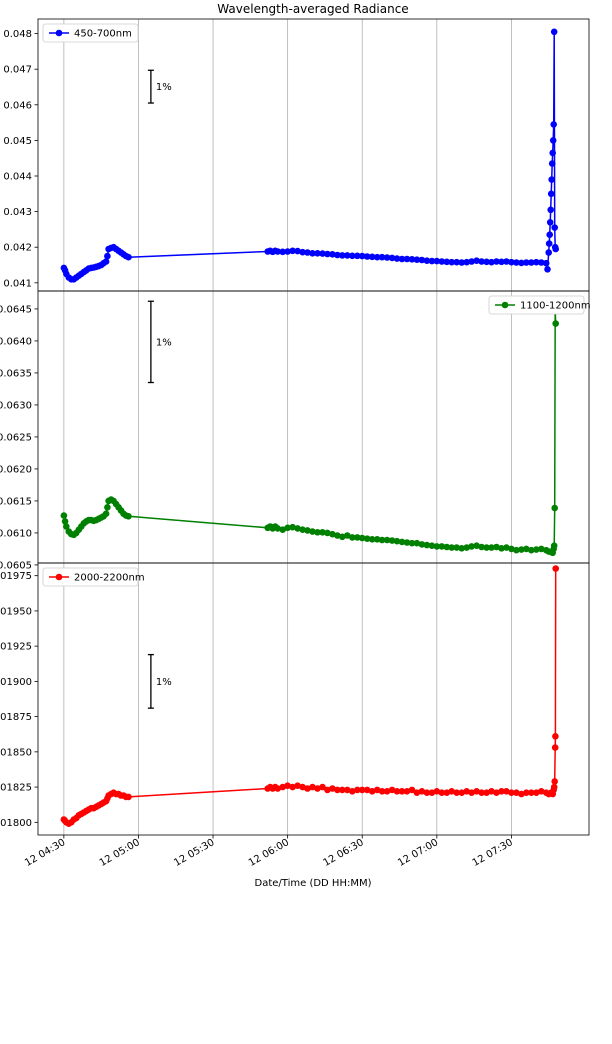 This screenshot has width=612, height=1044. What do you see at coordinates (16, 373) in the screenshot?
I see `y-tick-label: 0.0635` at bounding box center [16, 373].